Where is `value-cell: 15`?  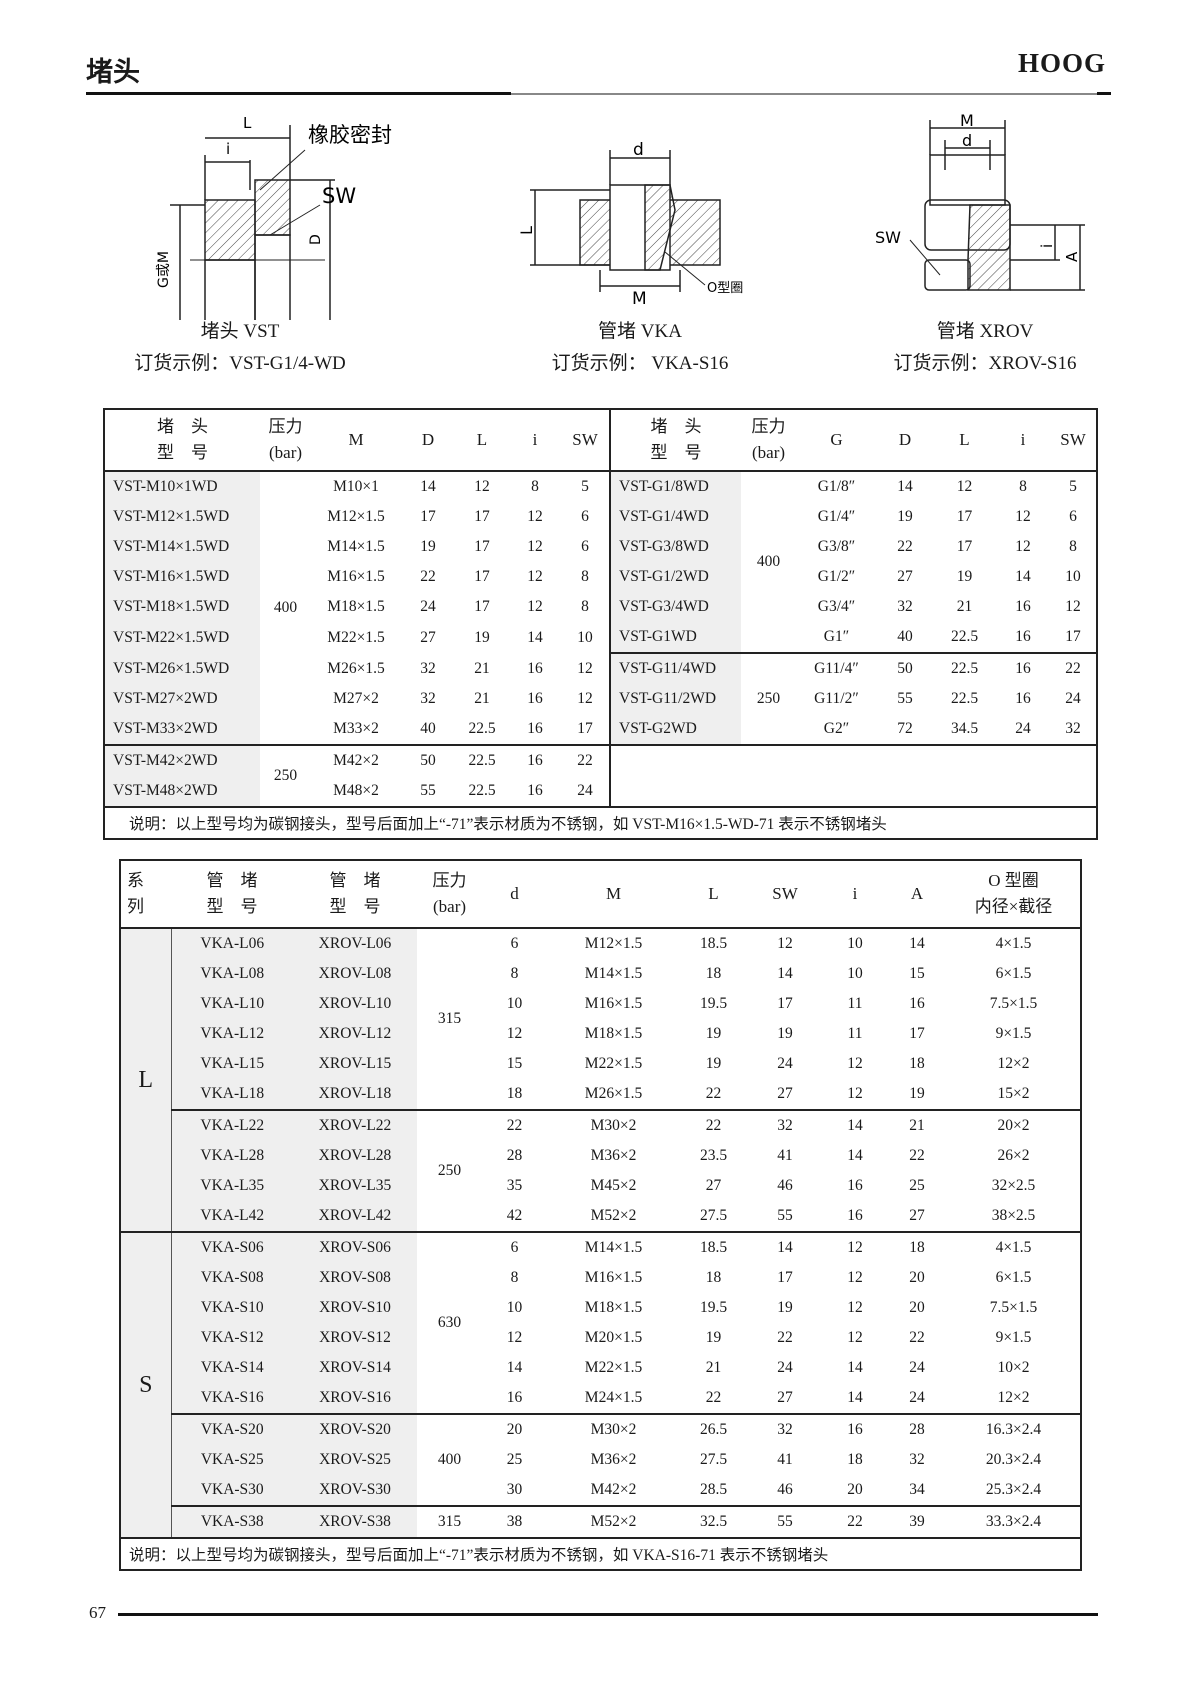
value-cell: 15 is located at coordinates (917, 973).